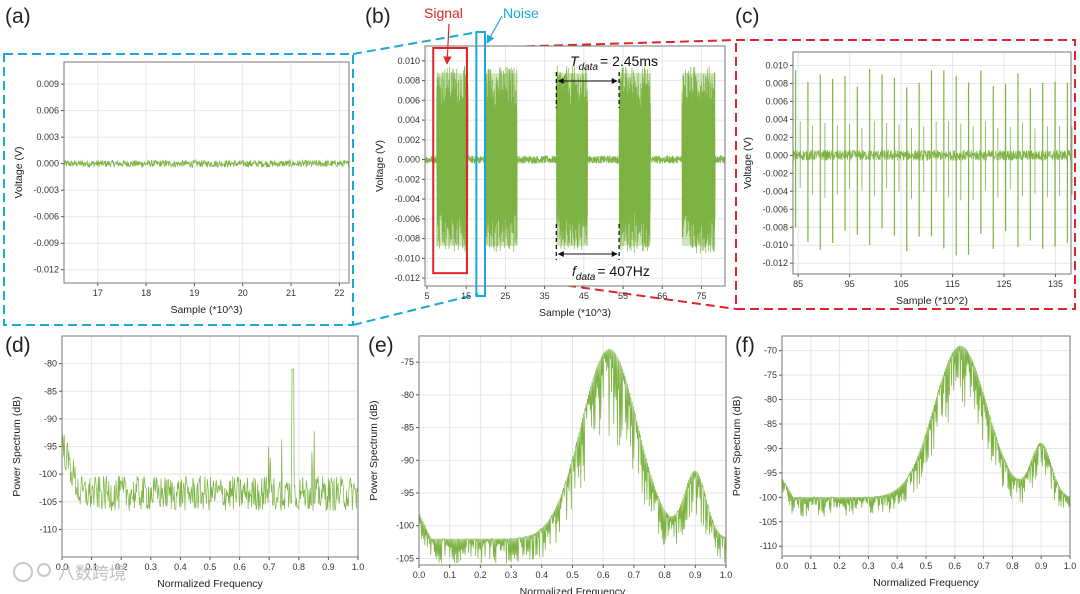 The width and height of the screenshot is (1080, 594). What do you see at coordinates (415, 309) in the screenshot?
I see `zoom-connector-noise-lower` at bounding box center [415, 309].